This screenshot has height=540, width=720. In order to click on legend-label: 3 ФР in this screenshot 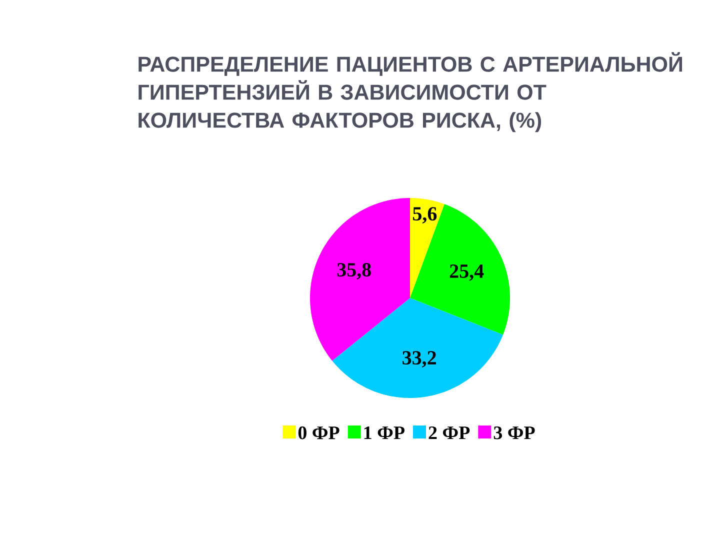, I will do `click(514, 433)`.